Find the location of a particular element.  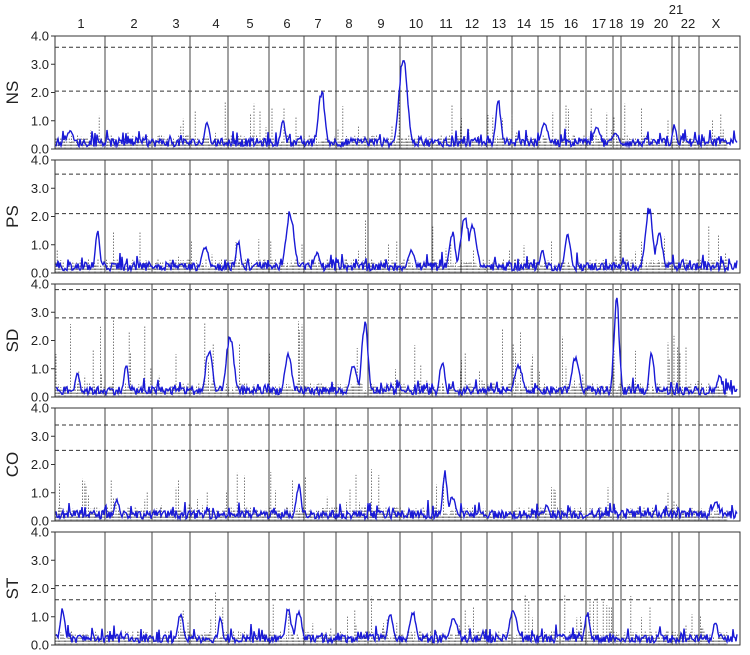

chromosome-label-10: 10 is located at coordinates (416, 23).